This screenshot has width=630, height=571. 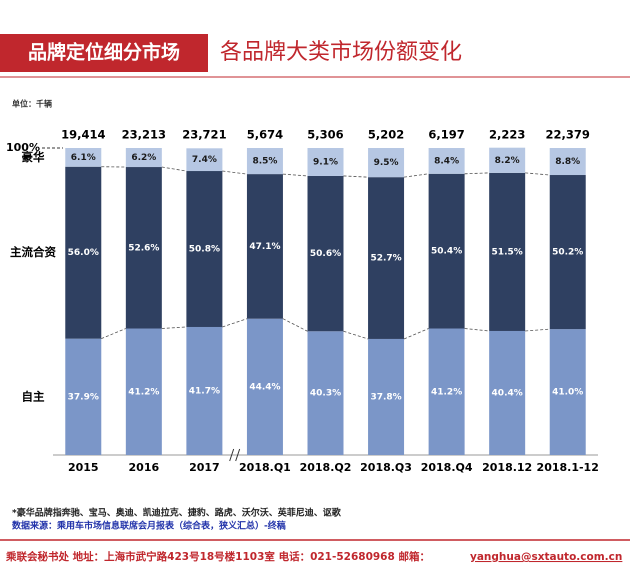 What do you see at coordinates (33, 252) in the screenshot?
I see `legend-label: 主流合资` at bounding box center [33, 252].